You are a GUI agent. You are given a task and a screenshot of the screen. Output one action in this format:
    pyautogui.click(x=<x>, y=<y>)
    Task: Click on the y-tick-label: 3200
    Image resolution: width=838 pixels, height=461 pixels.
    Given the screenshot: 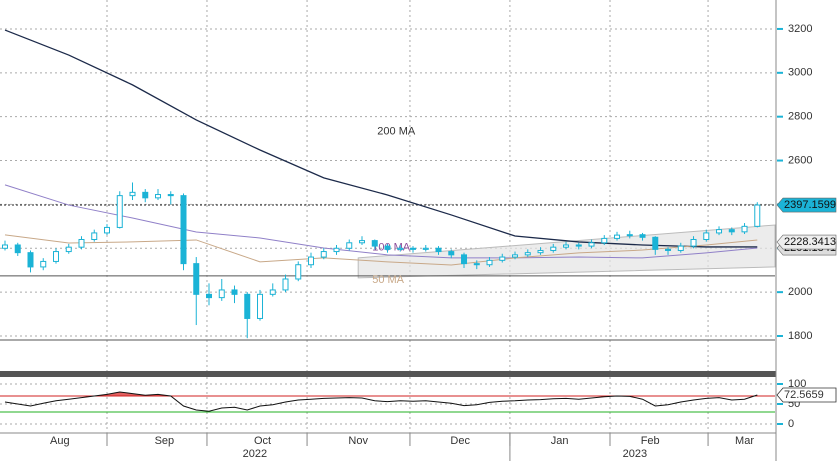 What is the action you would take?
    pyautogui.click(x=800, y=29)
    